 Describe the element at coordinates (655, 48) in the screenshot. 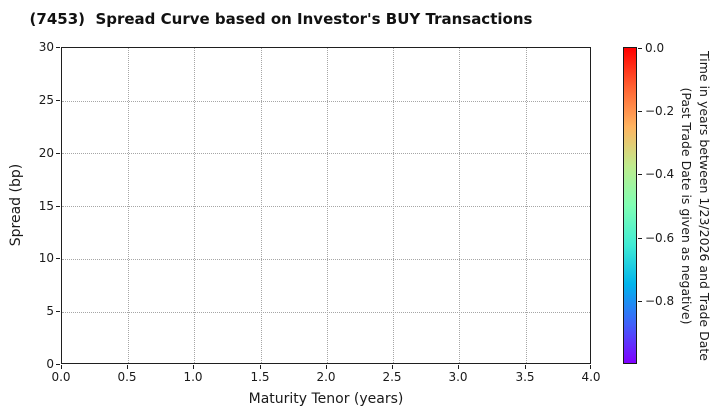

I see `colorbar-tick-label: 0.0` at that location.